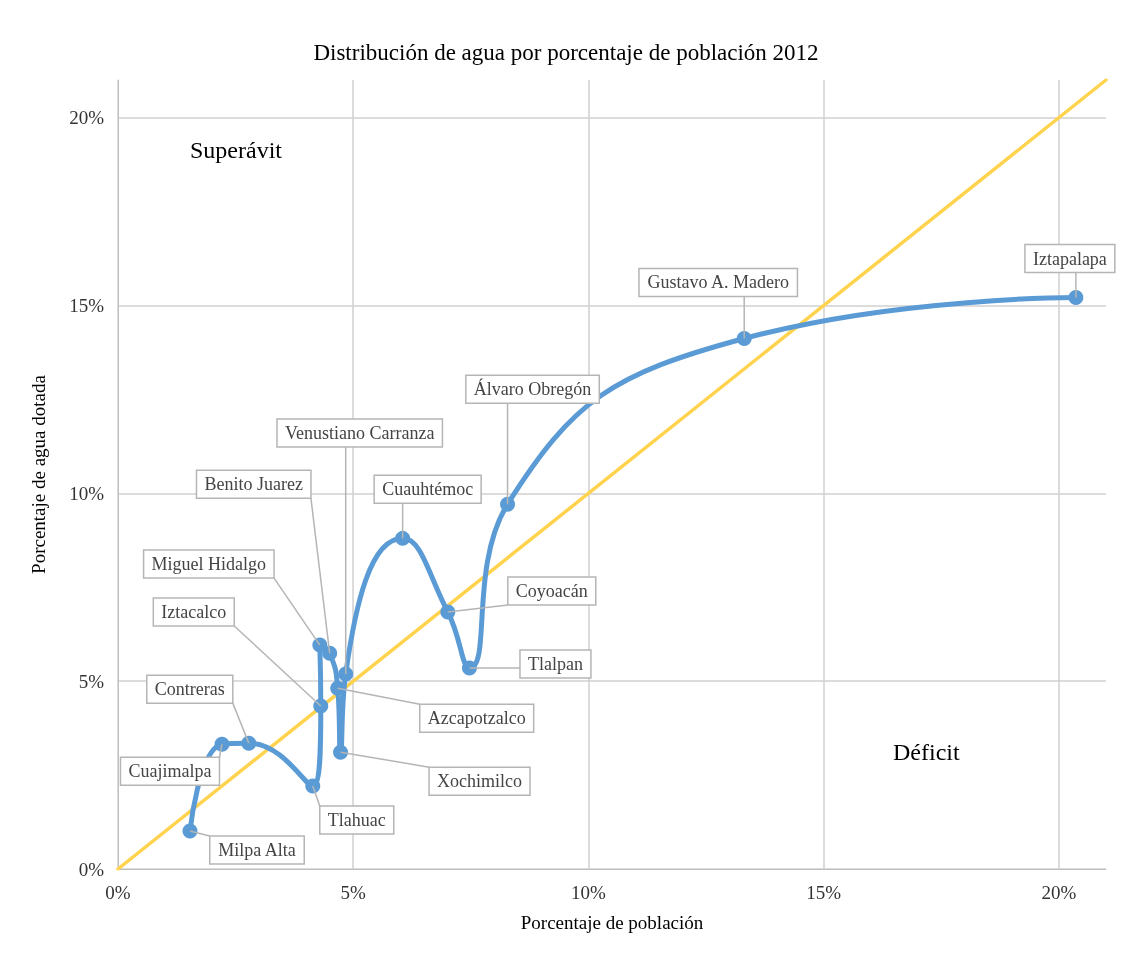 Image resolution: width=1132 pixels, height=956 pixels. Describe the element at coordinates (356, 819) in the screenshot. I see `annotation: Tlahuac` at that location.